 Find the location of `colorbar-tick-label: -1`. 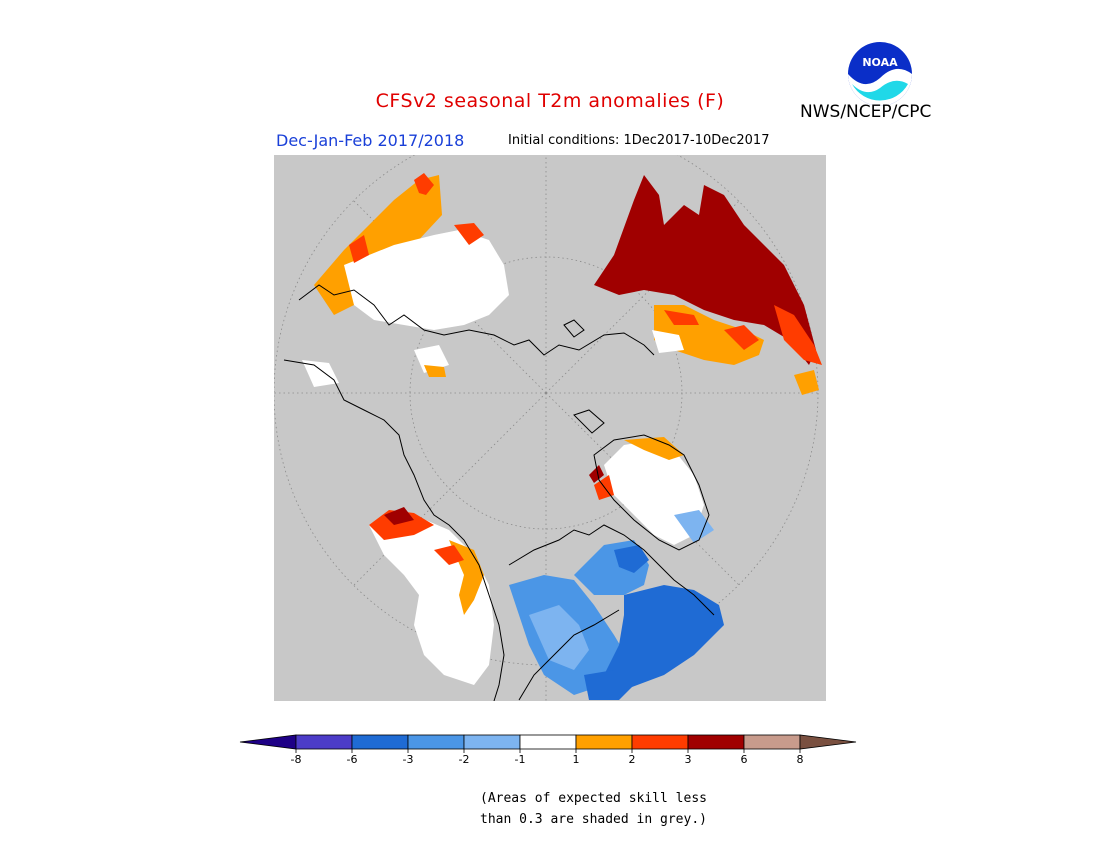

colorbar-tick-label: -1 is located at coordinates (520, 759).